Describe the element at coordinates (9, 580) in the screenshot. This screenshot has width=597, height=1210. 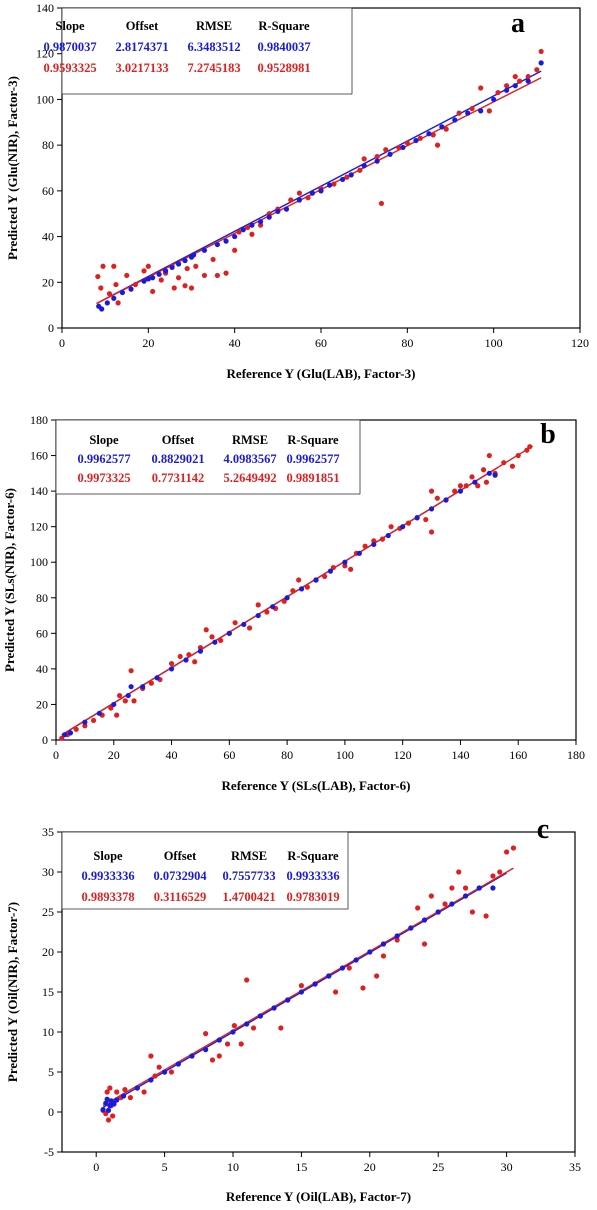
I see `y-axis-label: Predicted Y (SLs(NIR), Factor-6)` at that location.